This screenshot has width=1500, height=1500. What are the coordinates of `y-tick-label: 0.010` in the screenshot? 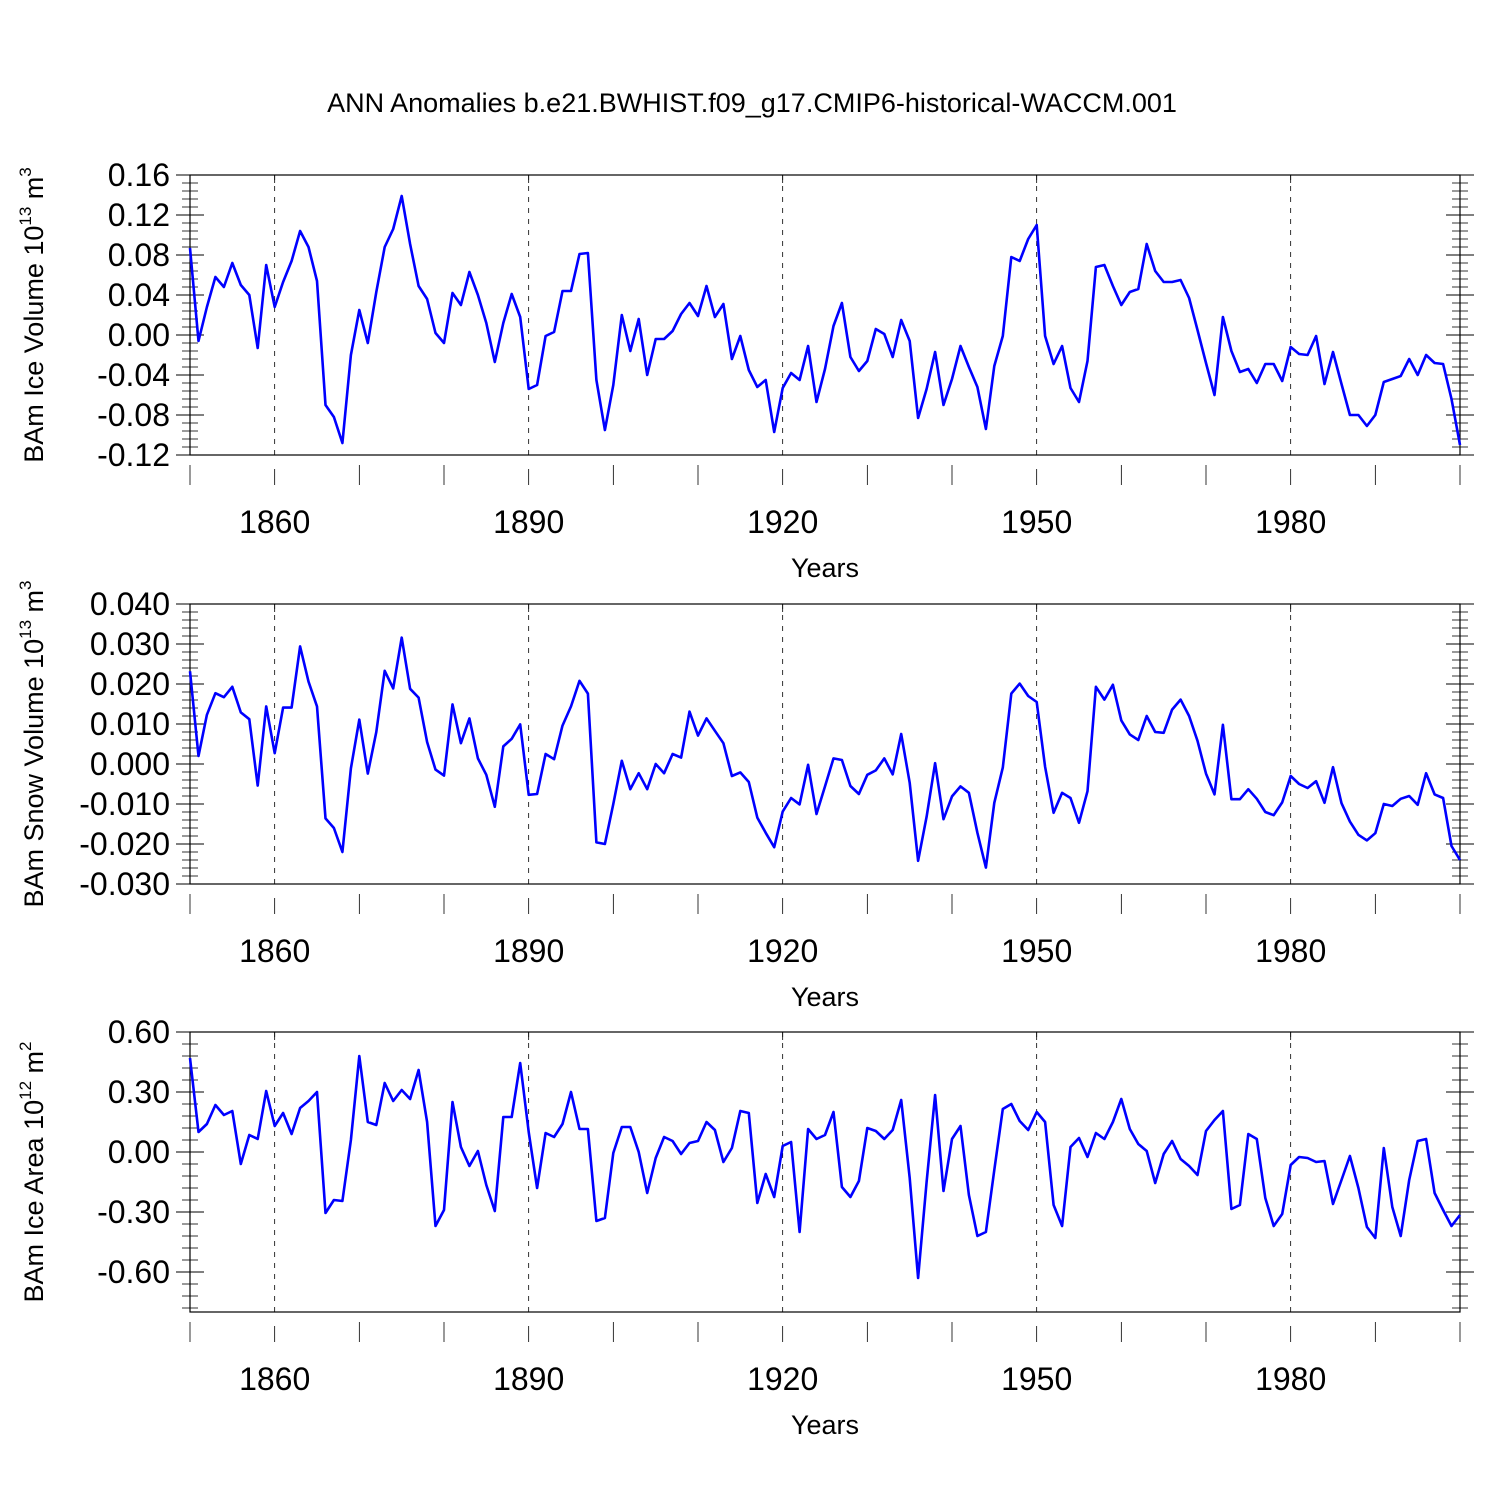 It's located at (130, 724).